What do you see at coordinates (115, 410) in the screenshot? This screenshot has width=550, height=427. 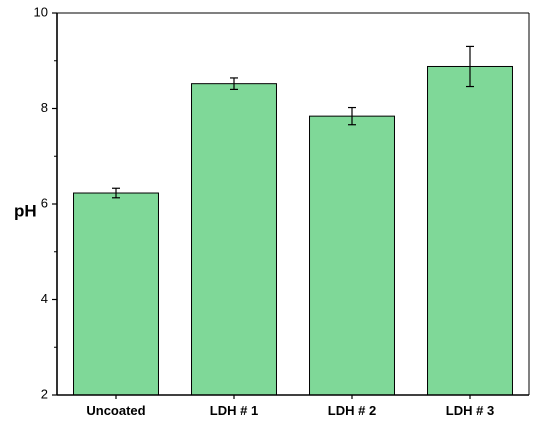 I see `x-tick-label-0: Uncoated` at bounding box center [115, 410].